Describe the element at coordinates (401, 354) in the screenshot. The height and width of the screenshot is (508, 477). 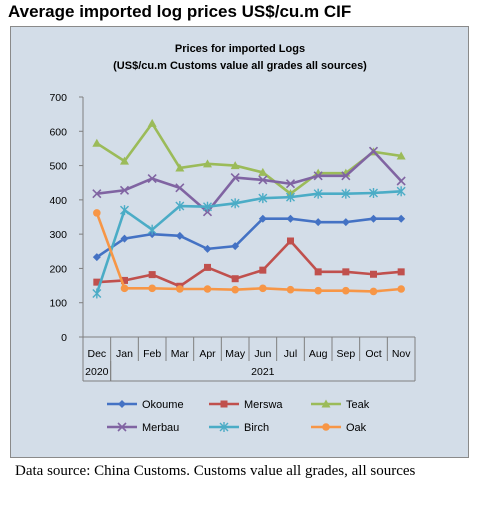
I see `x-tick-label: Nov` at that location.